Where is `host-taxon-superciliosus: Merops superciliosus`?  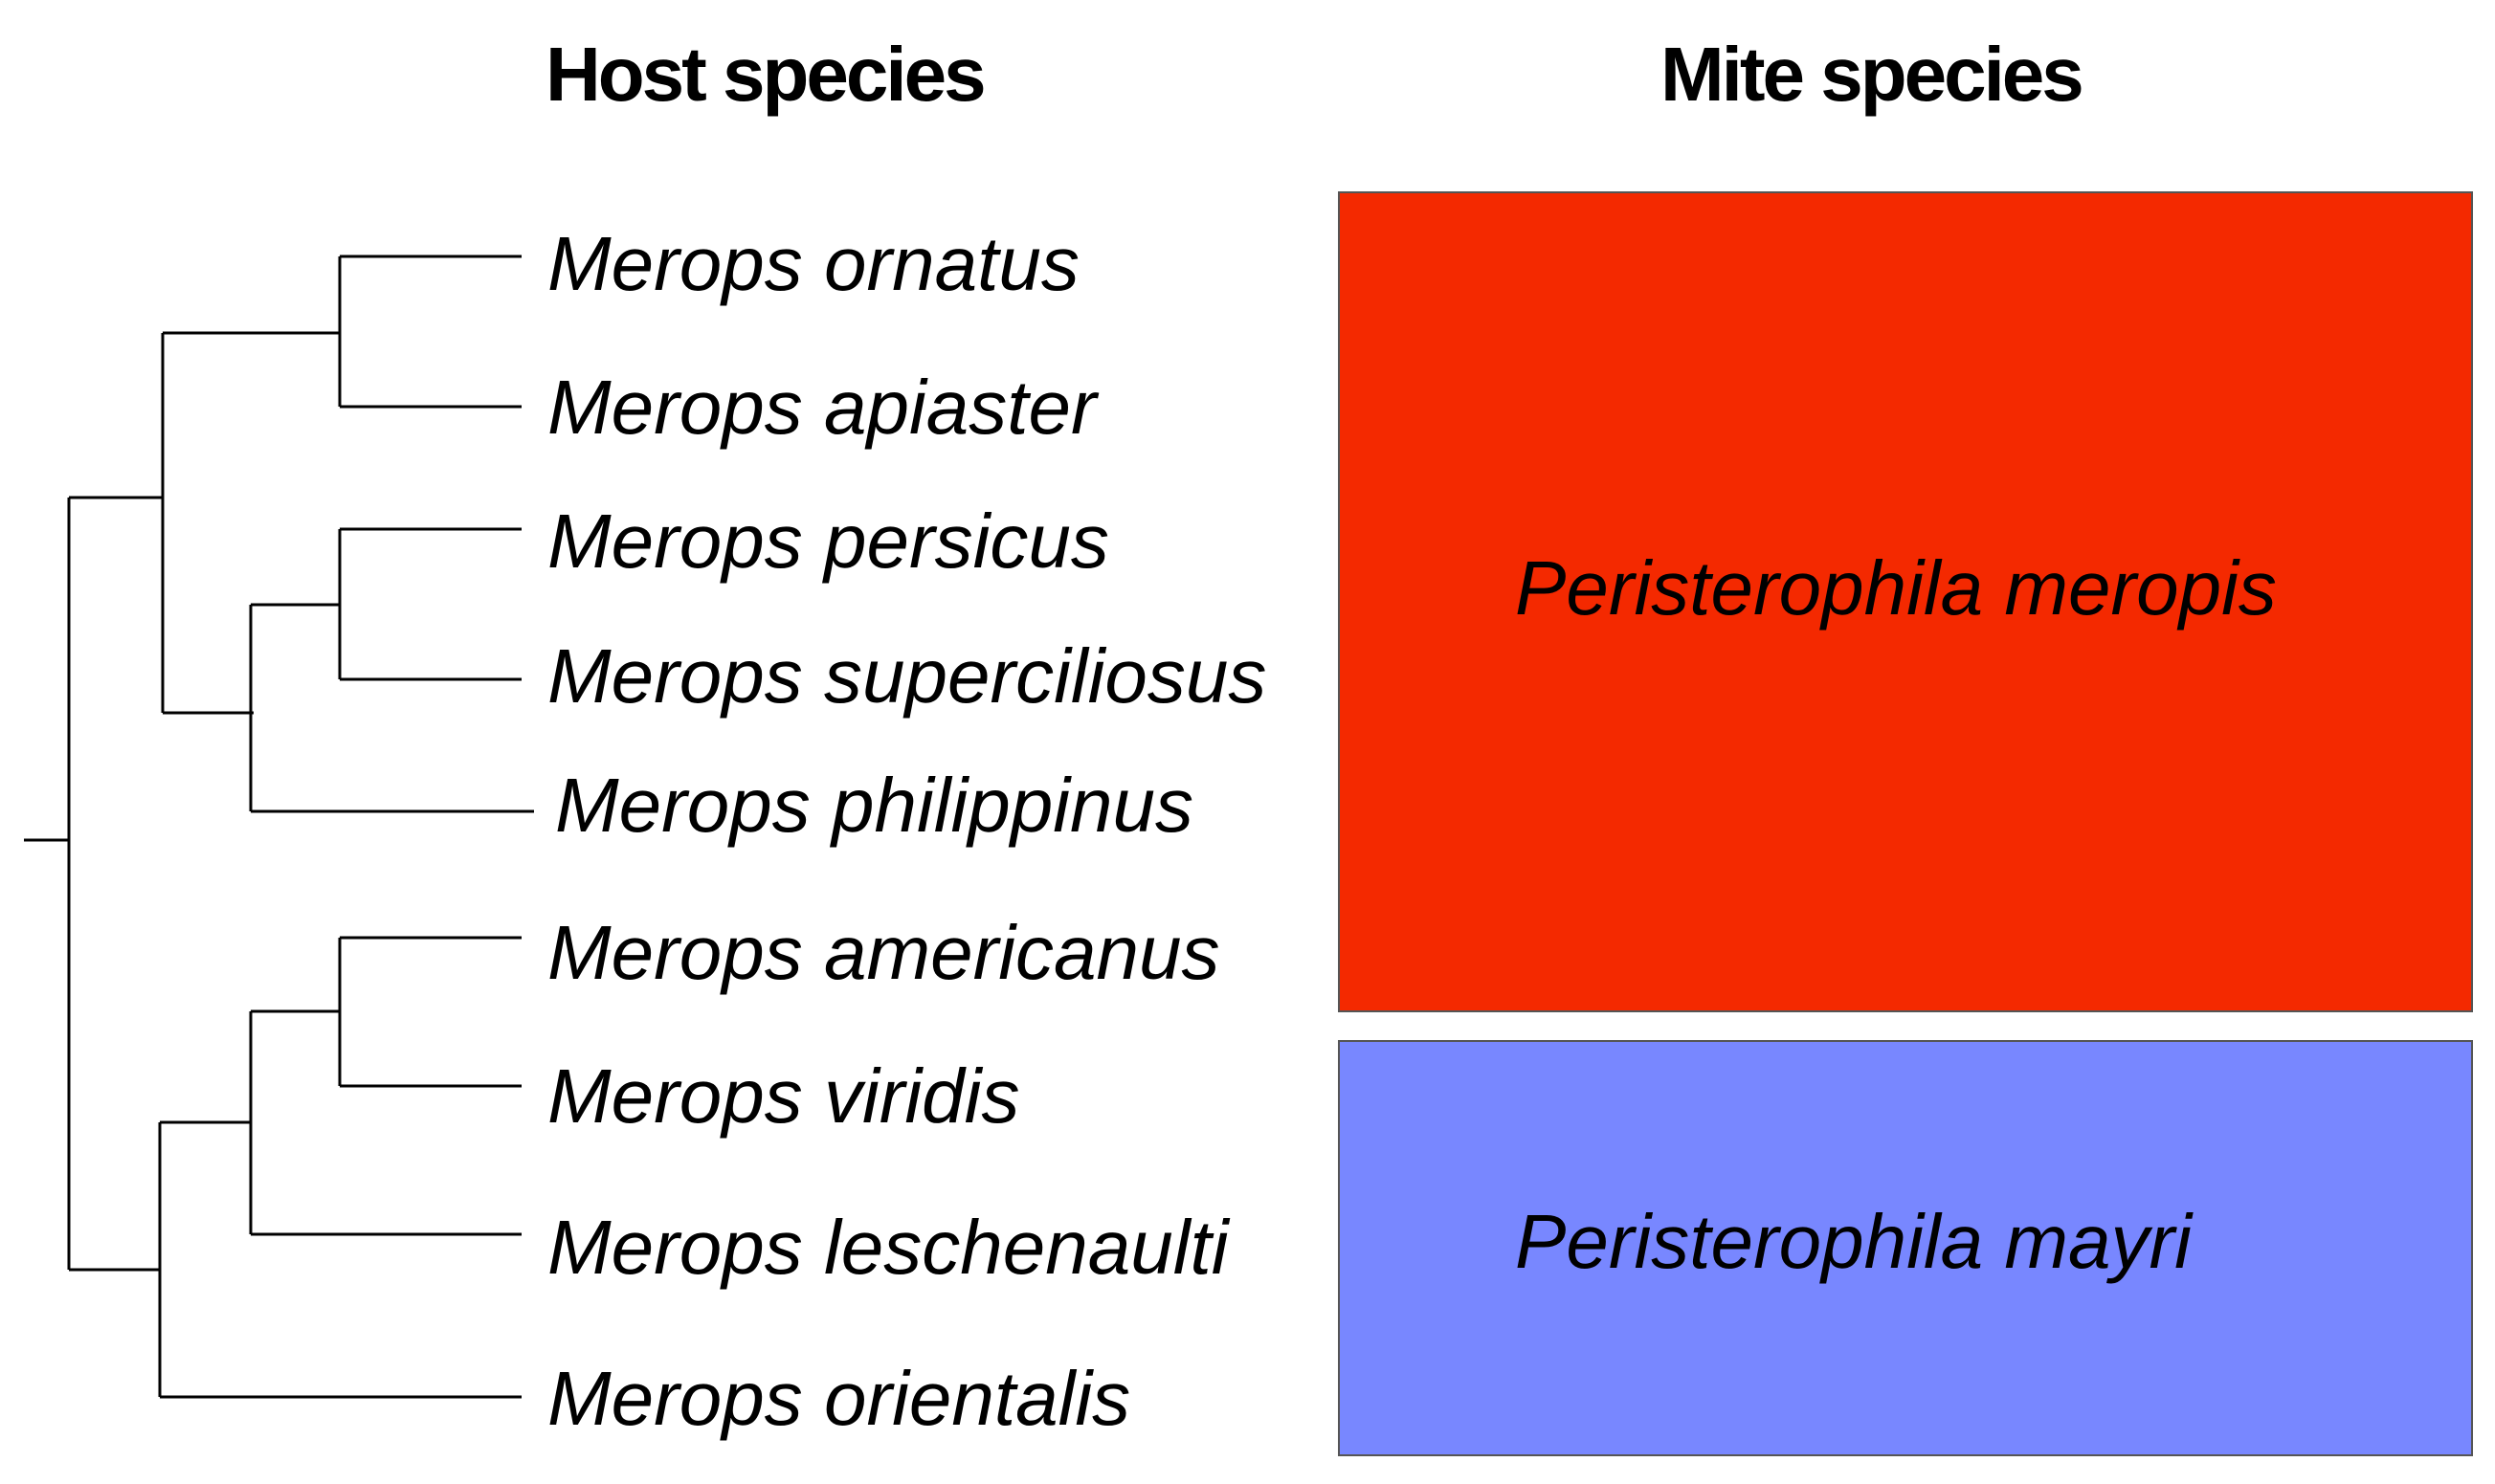 host-taxon-superciliosus: Merops superciliosus is located at coordinates (907, 676).